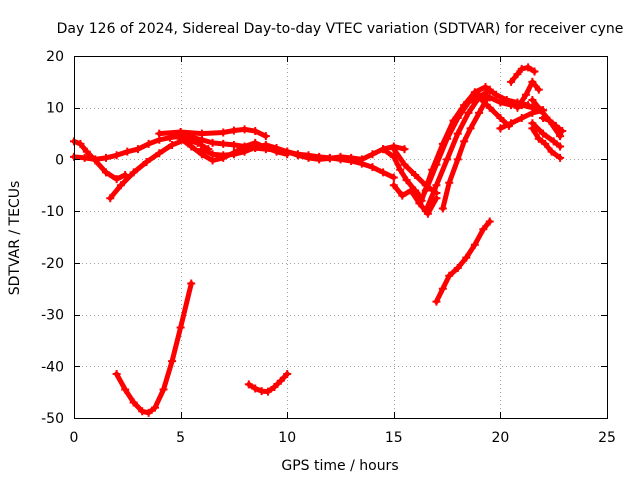 The height and width of the screenshot is (480, 640). Describe the element at coordinates (15, 238) in the screenshot. I see `y-axis-label: SDTVAR / TECUs` at that location.